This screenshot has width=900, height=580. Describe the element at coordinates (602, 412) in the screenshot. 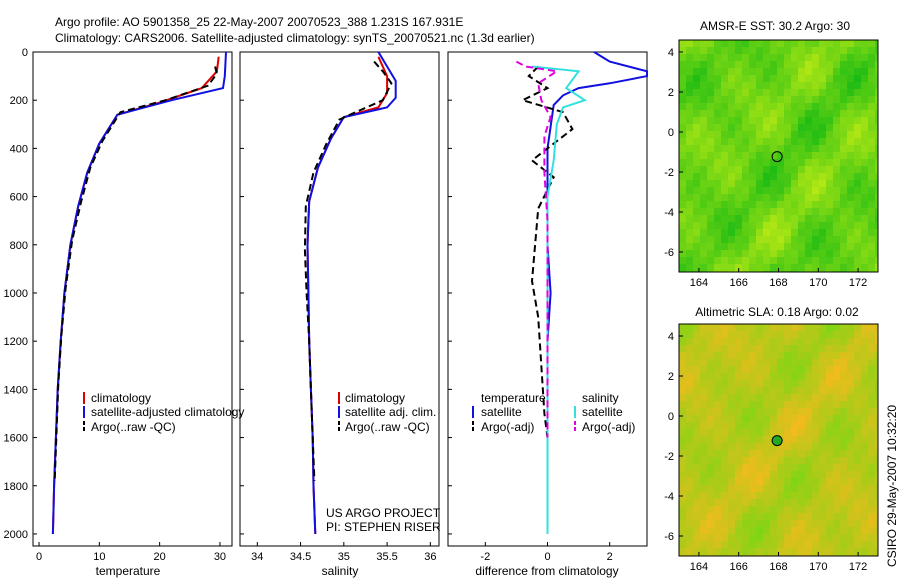

I see `legend-label-sal-satellite: satellite` at that location.